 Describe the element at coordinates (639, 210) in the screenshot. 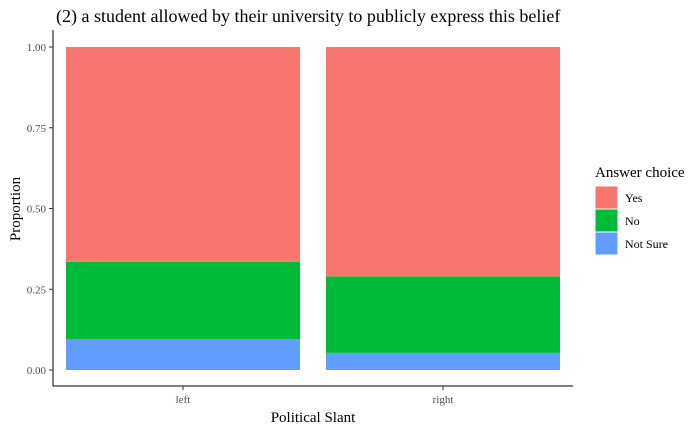

I see `legend: Answer choice Yes No Not Sure` at that location.